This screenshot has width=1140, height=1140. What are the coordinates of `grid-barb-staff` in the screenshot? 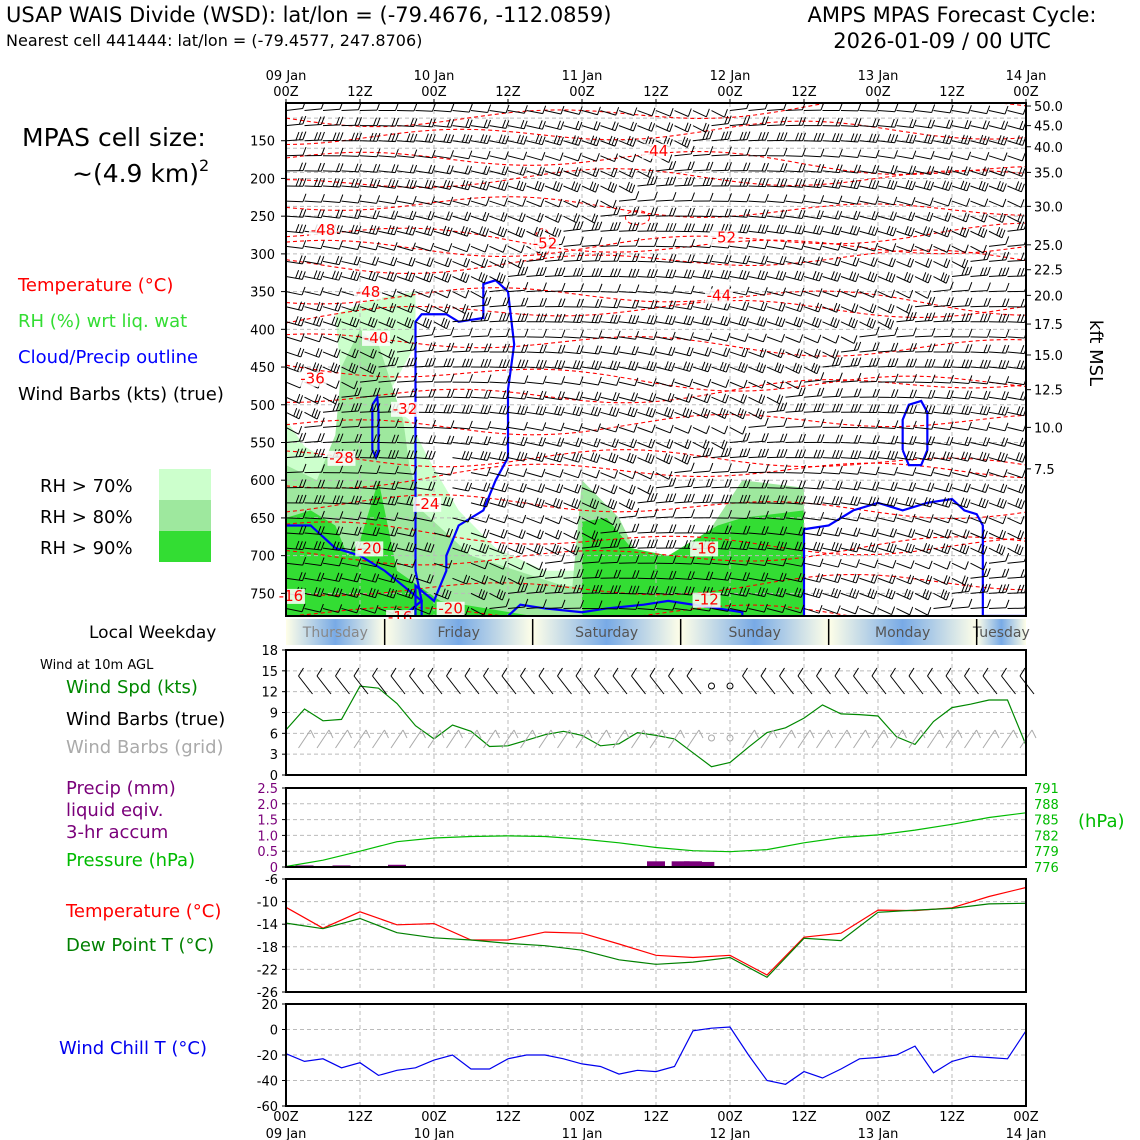 It's located at (637, 739).